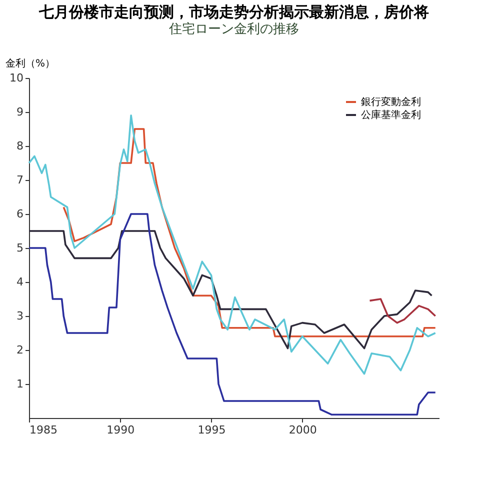  Describe the element at coordinates (20, 316) in the screenshot. I see `y-tick-label: 3` at that location.